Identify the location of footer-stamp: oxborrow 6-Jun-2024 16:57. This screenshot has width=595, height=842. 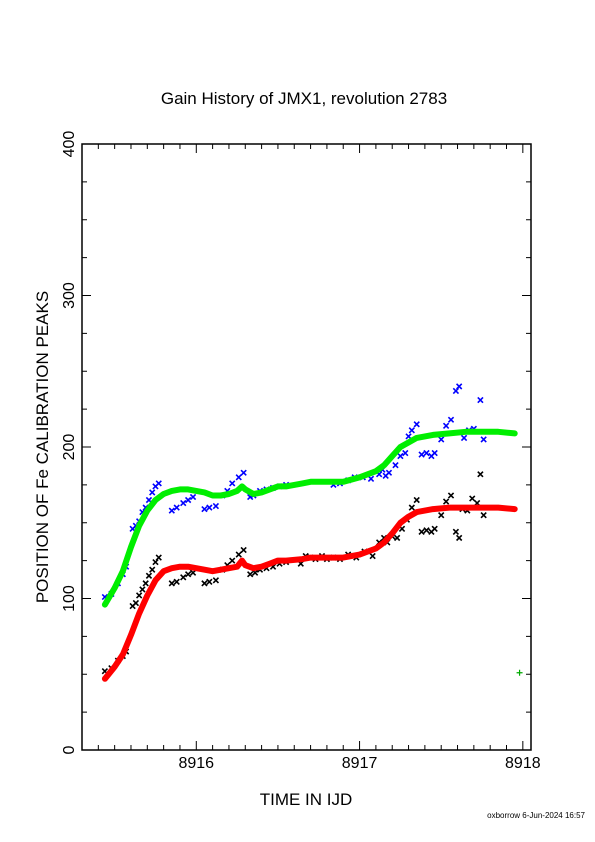
(536, 815).